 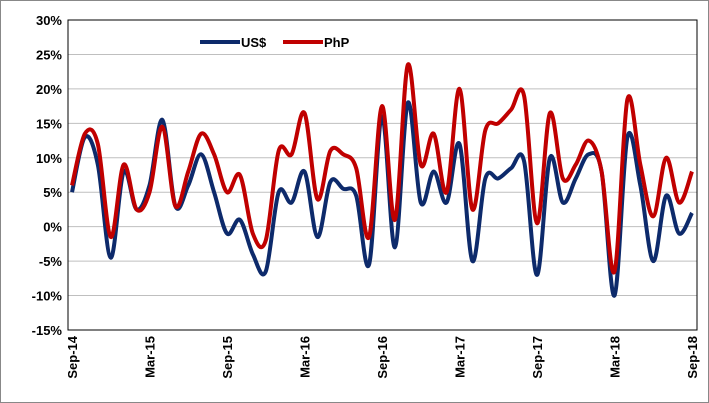 What do you see at coordinates (615, 357) in the screenshot?
I see `x-tick-label: Mar-18` at bounding box center [615, 357].